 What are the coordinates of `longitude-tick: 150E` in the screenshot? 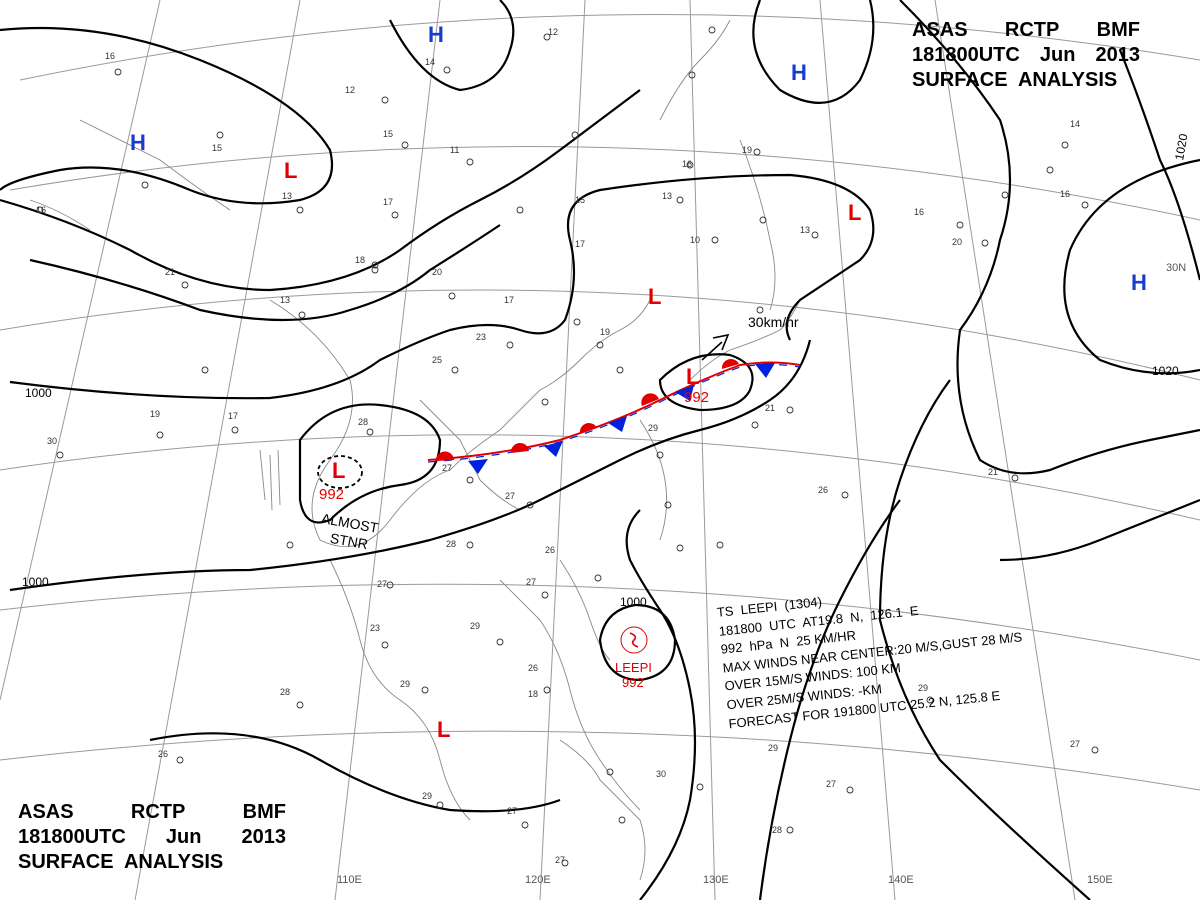 It's located at (1100, 880).